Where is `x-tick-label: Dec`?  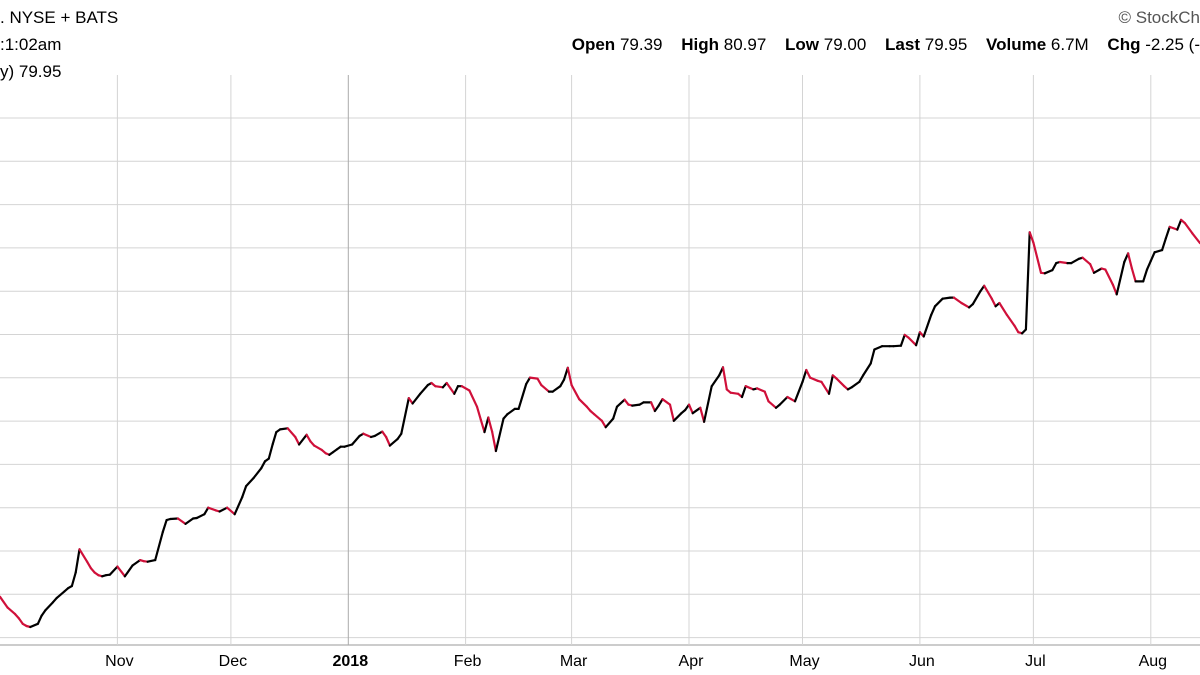 x-tick-label: Dec is located at coordinates (233, 661).